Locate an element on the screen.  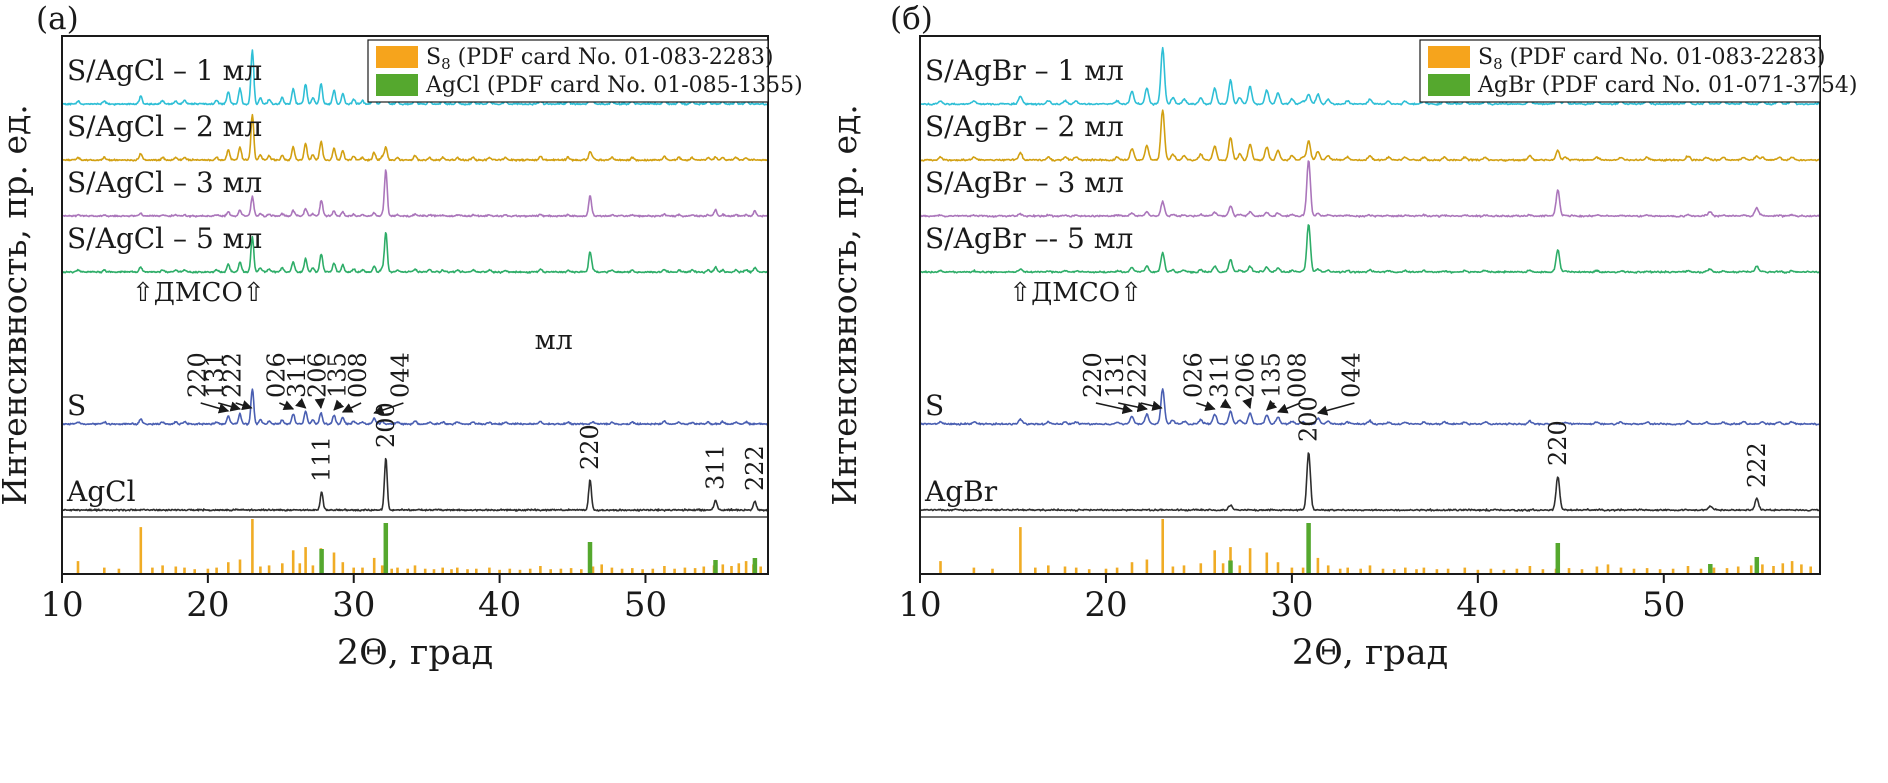
s-peak-label: 131 is located at coordinates (1115, 375).